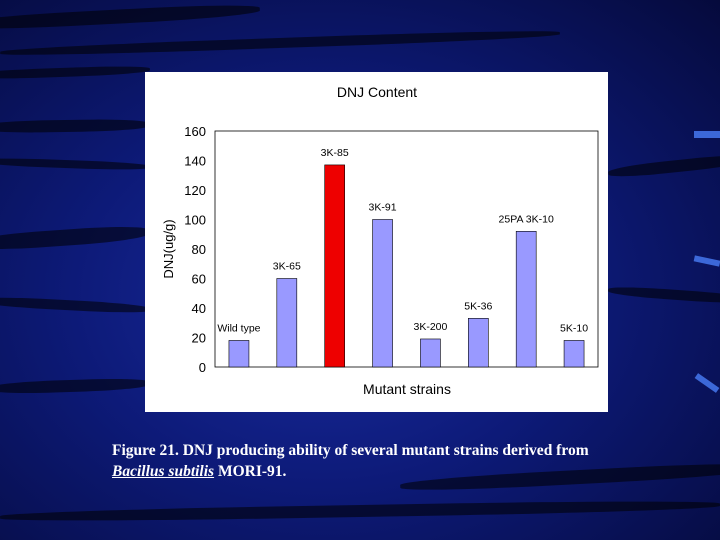 Image resolution: width=720 pixels, height=540 pixels. I want to click on bar-wild-type, so click(239, 354).